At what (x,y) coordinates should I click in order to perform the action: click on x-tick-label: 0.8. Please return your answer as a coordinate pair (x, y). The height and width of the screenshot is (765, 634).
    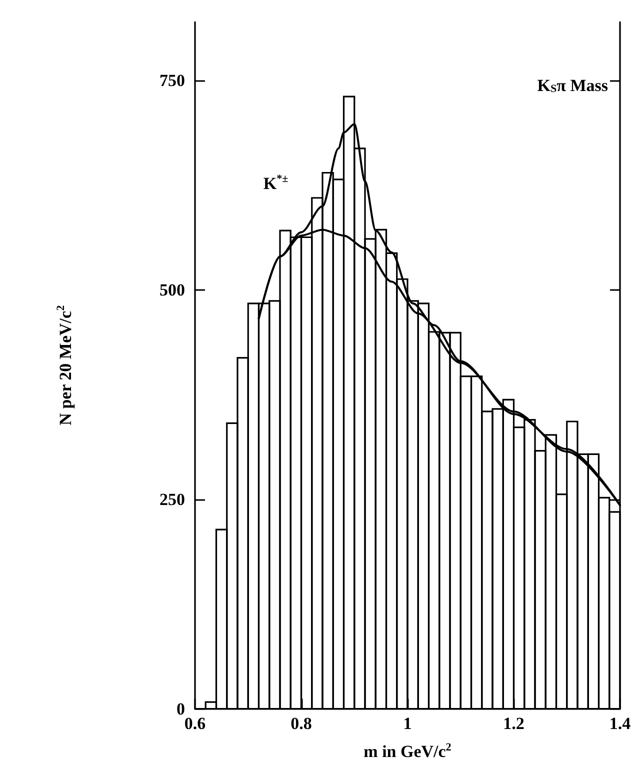
    Looking at the image, I should click on (301, 723).